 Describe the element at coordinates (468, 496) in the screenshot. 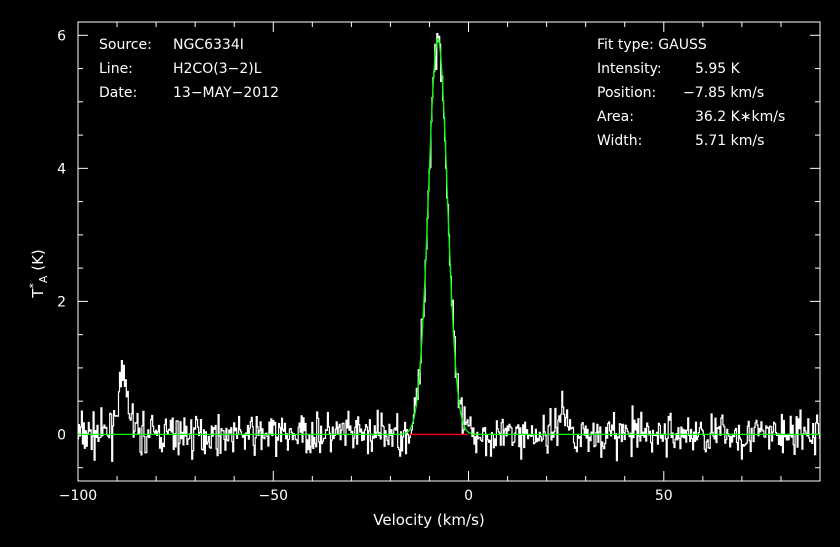

I see `x-tick-label: 0` at that location.